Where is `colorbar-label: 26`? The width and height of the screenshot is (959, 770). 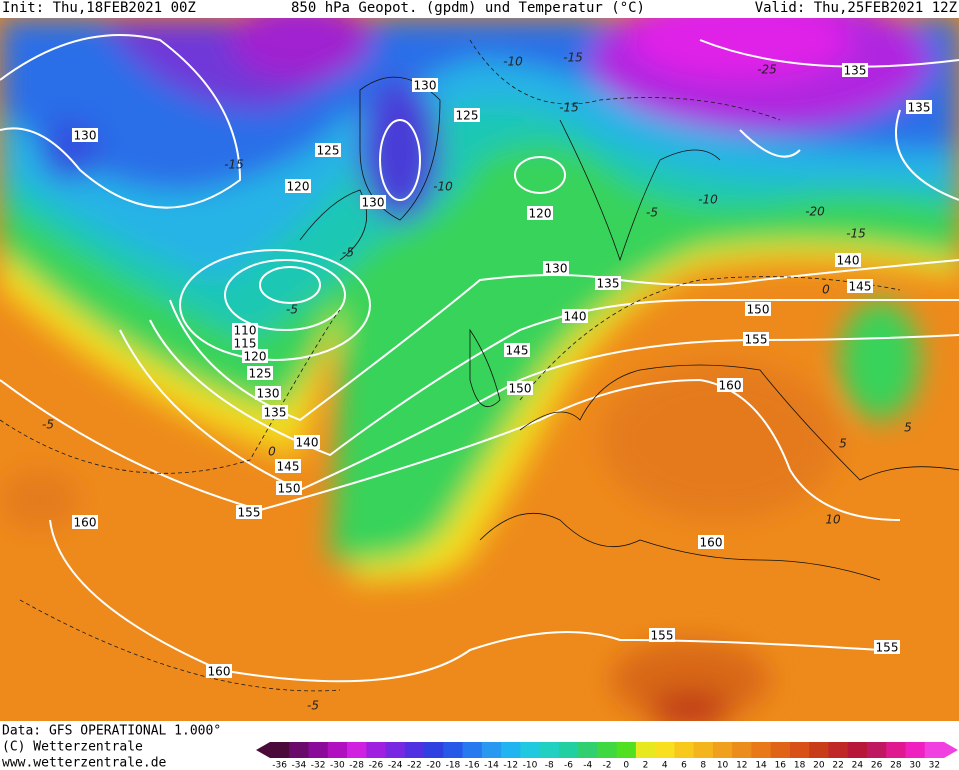
colorbar-label: 26 is located at coordinates (877, 765).